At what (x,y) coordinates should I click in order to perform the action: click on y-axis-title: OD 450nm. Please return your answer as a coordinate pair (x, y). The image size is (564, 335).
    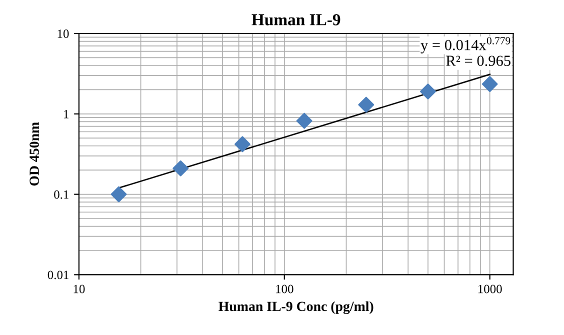
    Looking at the image, I should click on (34, 154).